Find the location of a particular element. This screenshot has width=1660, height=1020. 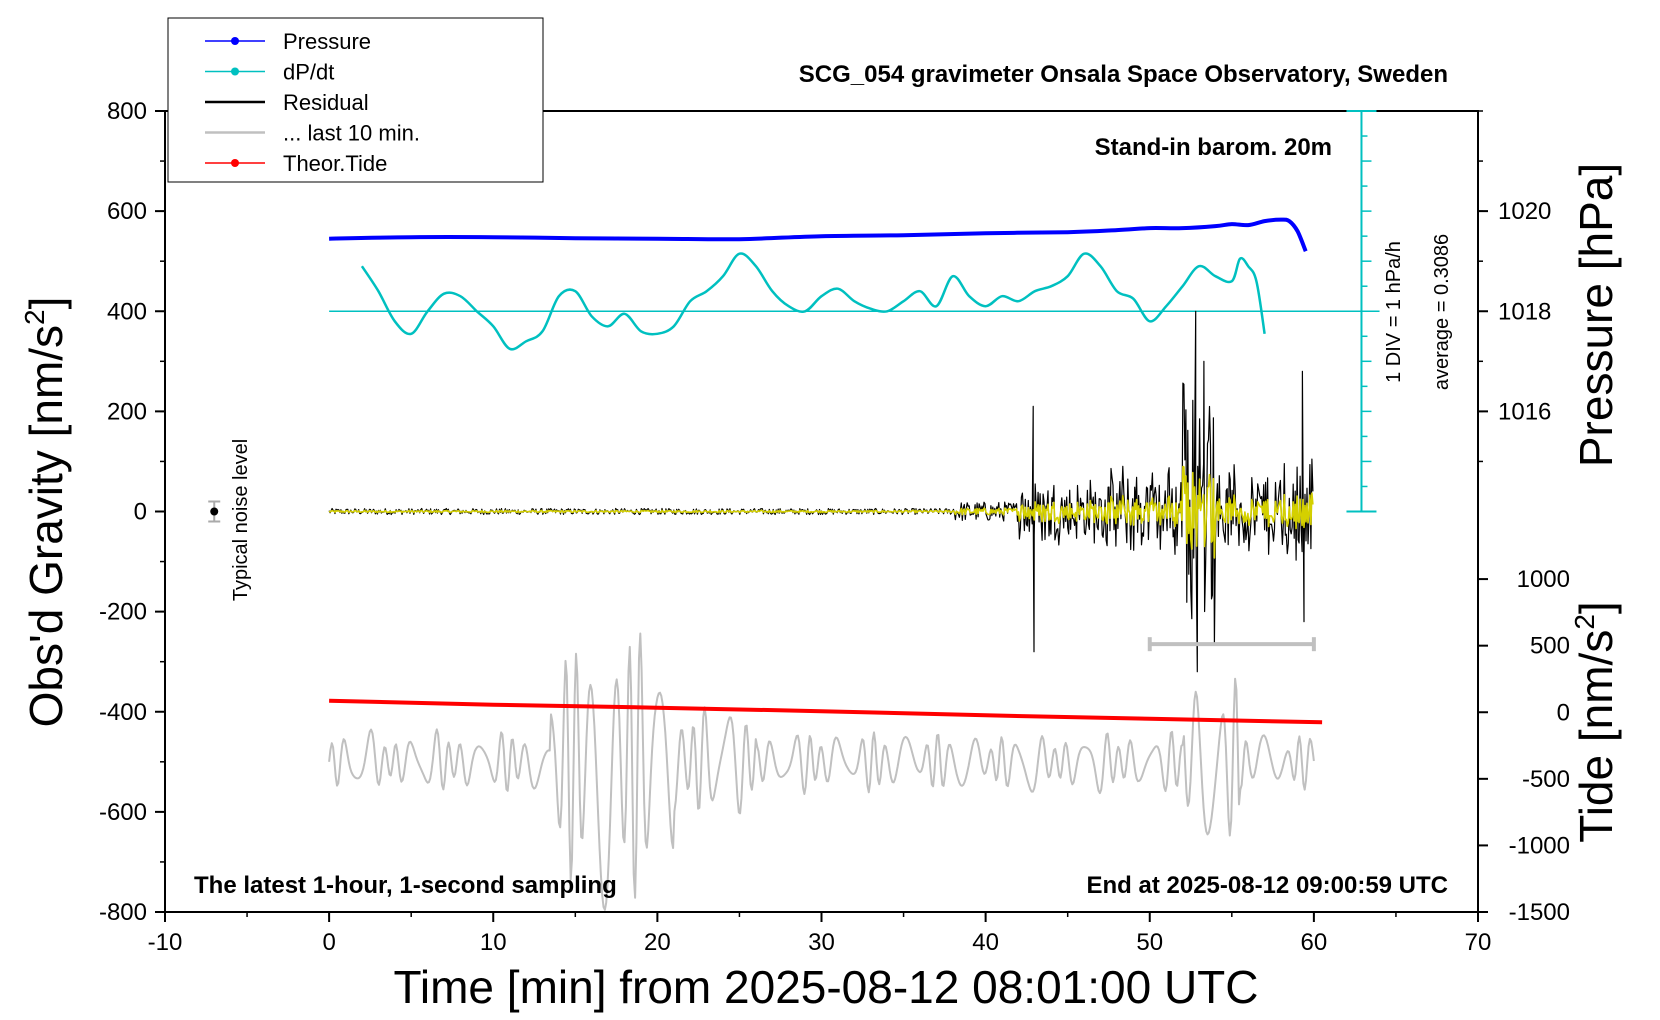

y-axis-label-end: ] is located at coordinates (46, 303).